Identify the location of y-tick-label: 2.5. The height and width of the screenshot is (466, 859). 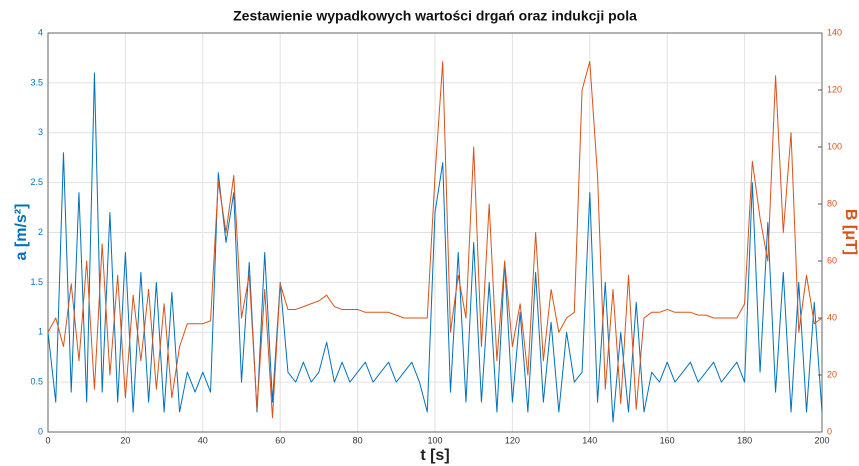
(36, 182).